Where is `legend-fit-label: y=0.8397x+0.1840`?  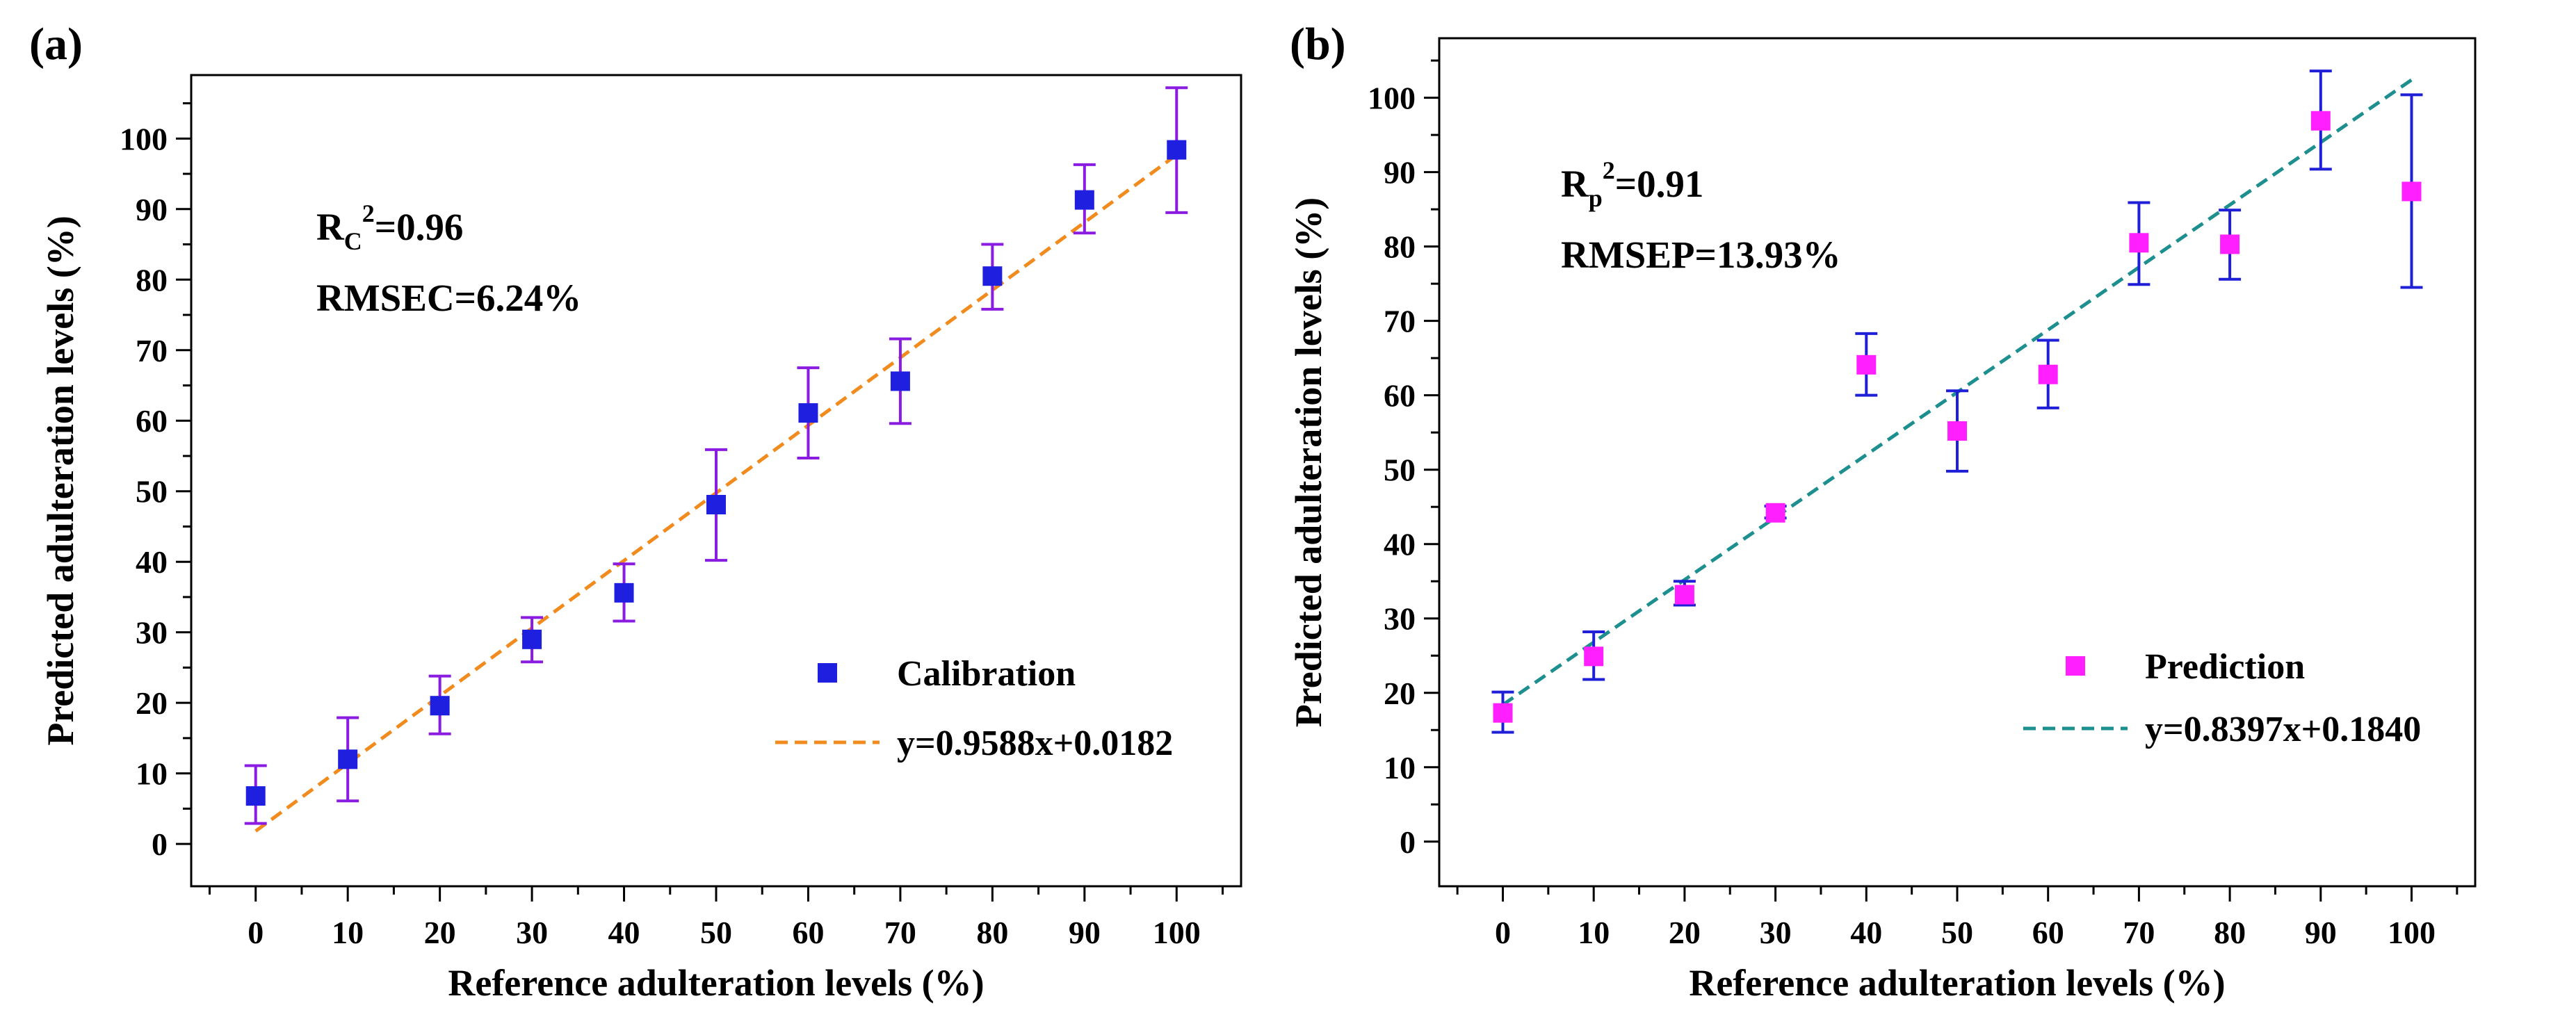
legend-fit-label: y=0.8397x+0.1840 is located at coordinates (2283, 729).